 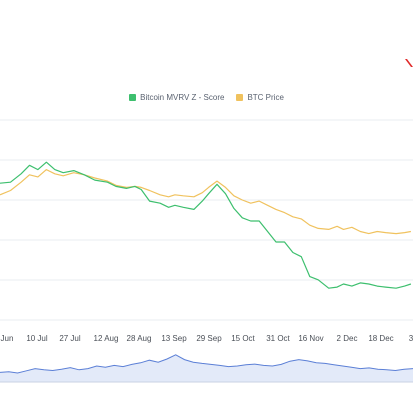 What do you see at coordinates (380, 338) in the screenshot?
I see `x-tick-label-11: 18 Dec` at bounding box center [380, 338].